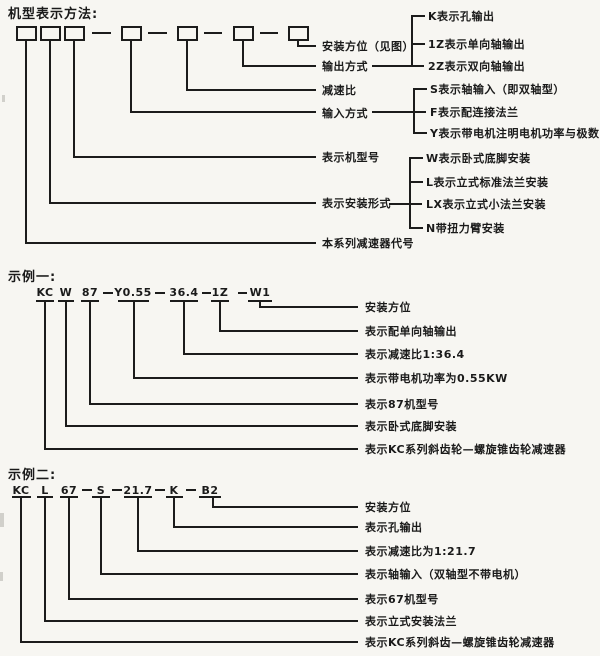  I want to click on ex2-label-input: 表示轴输入（双轴型不带电机）, so click(445, 574).